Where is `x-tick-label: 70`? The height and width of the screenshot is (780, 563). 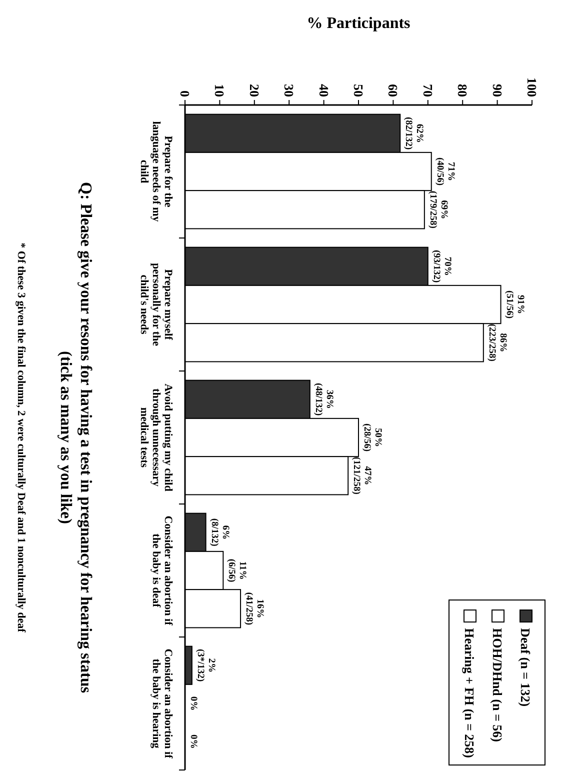
x-tick-label: 70 is located at coordinates (428, 90).